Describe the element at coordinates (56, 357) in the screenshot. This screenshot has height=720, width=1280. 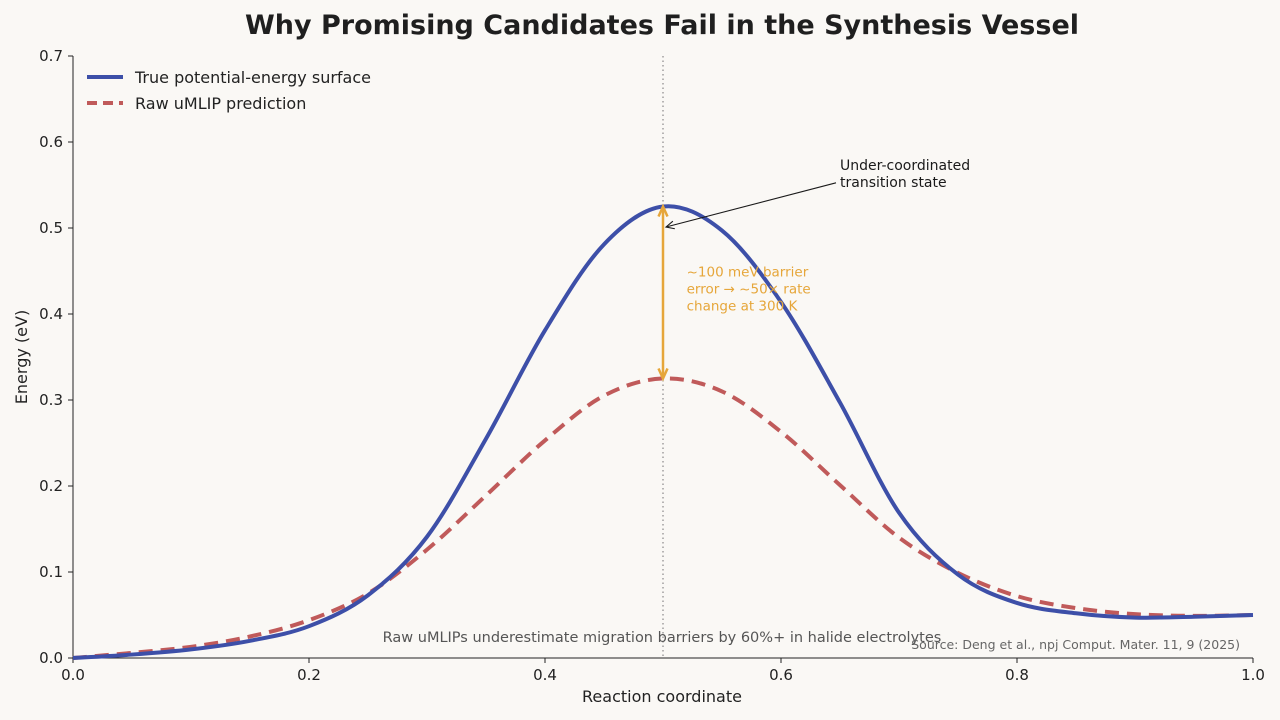
I see `y-ticks: 0.0 0.1 0.2 0.3 0.4 0.5 0.6 0.7` at that location.